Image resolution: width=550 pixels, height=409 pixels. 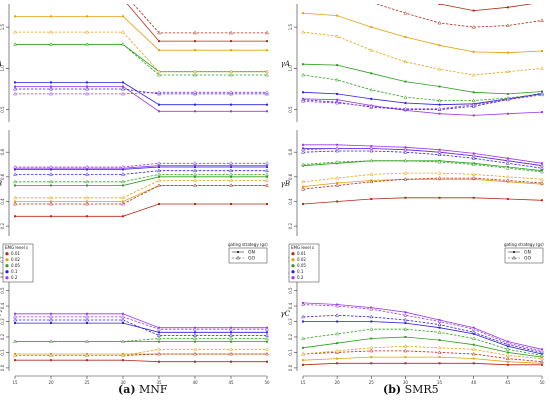 I want to click on series-line-gn-0.2, so click(x=422, y=326).